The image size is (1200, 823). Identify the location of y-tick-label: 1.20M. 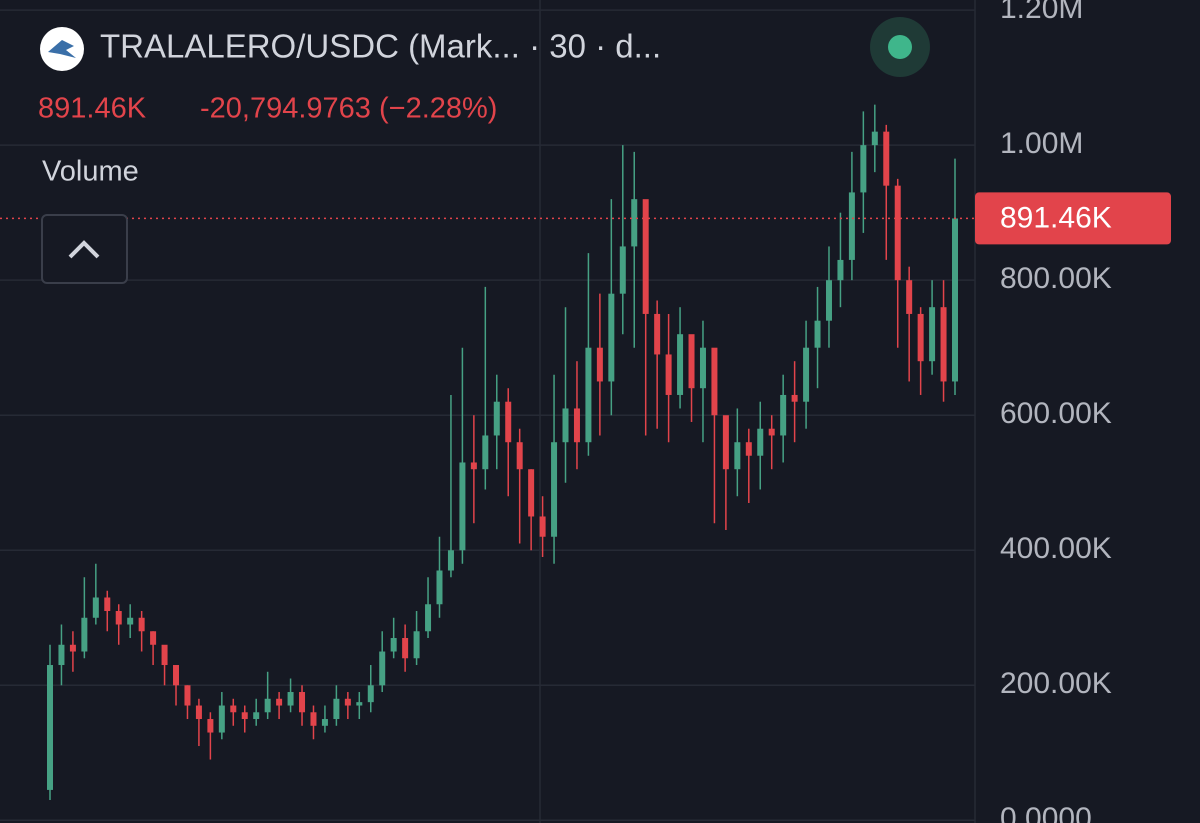
(1041, 12).